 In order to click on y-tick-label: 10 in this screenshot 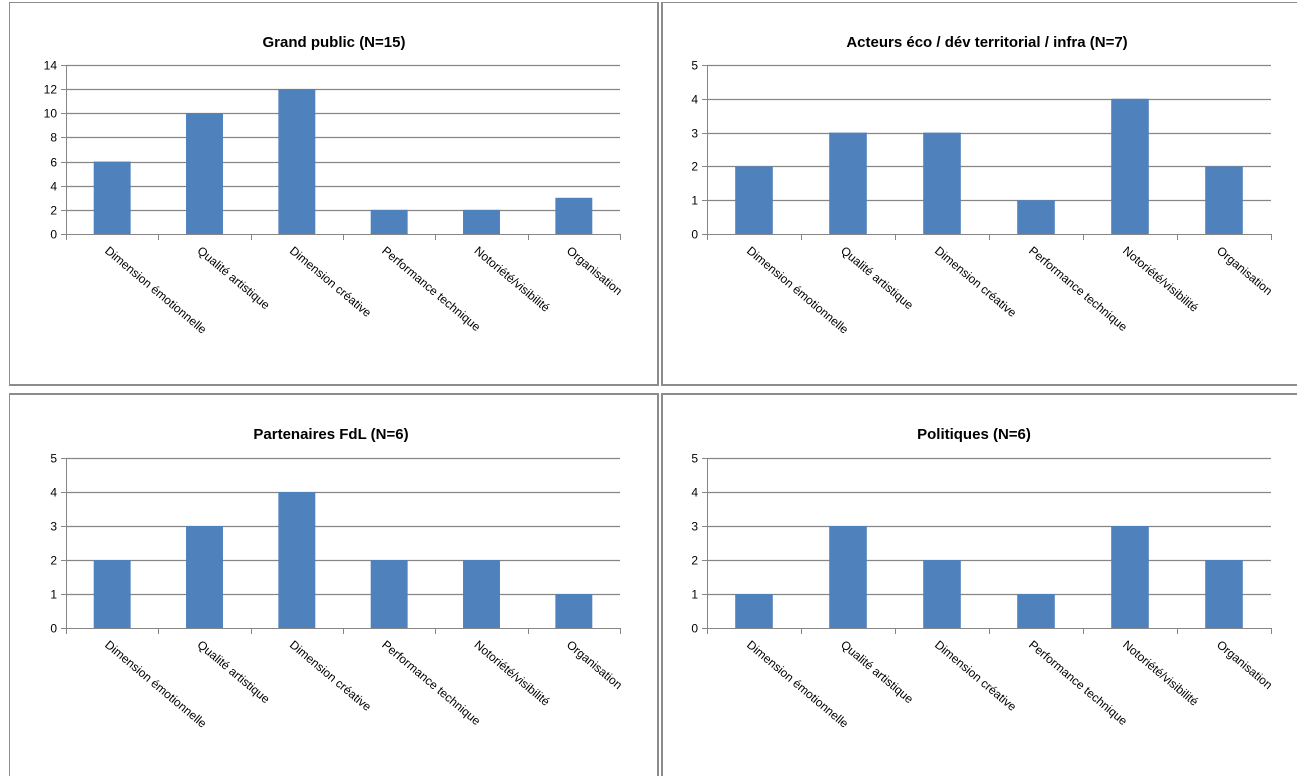, I will do `click(51, 114)`.